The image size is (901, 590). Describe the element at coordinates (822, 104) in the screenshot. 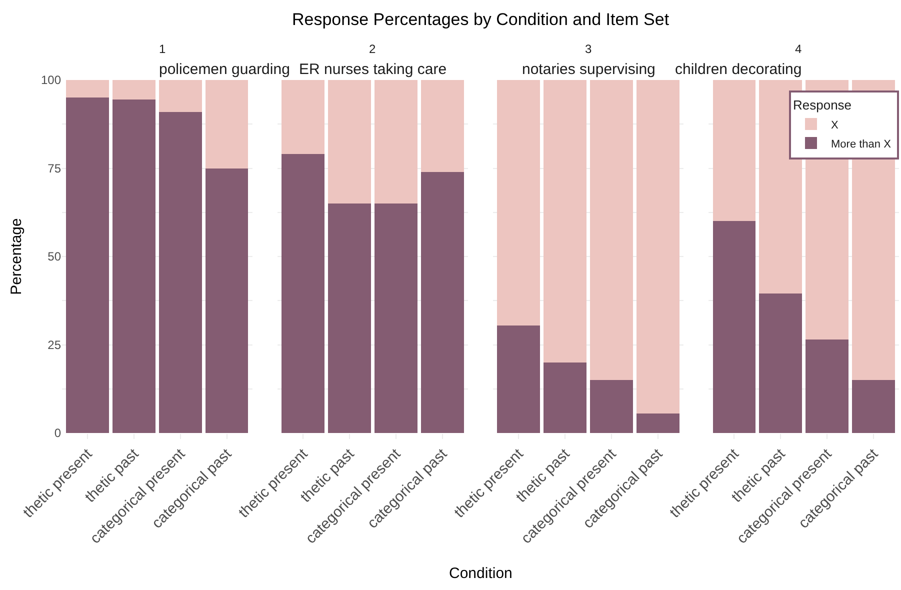

I see `legend-title: Response` at that location.